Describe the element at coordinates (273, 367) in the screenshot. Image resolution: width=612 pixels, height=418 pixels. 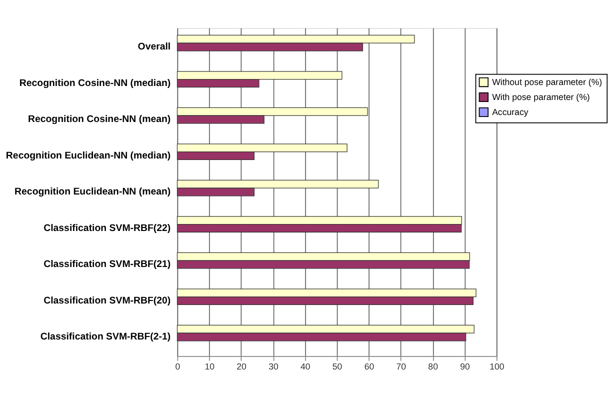
I see `x-tick-label: 30` at that location.